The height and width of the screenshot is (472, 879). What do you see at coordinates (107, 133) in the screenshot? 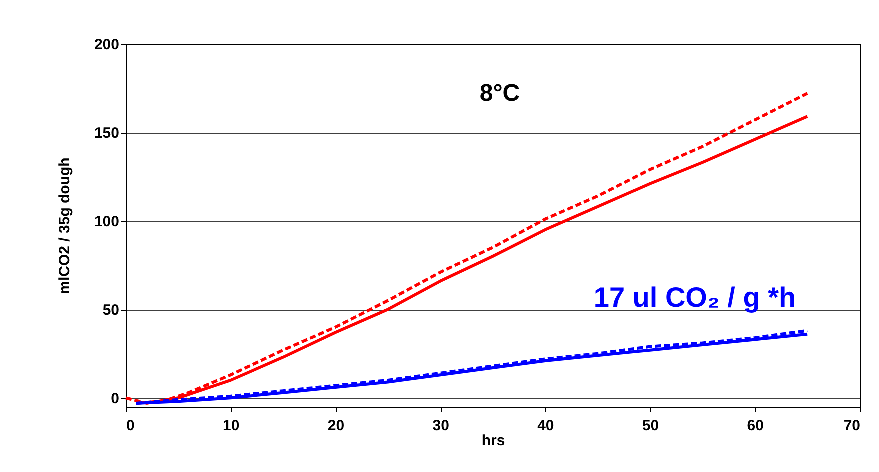
I see `y-tick-label: 150` at bounding box center [107, 133].